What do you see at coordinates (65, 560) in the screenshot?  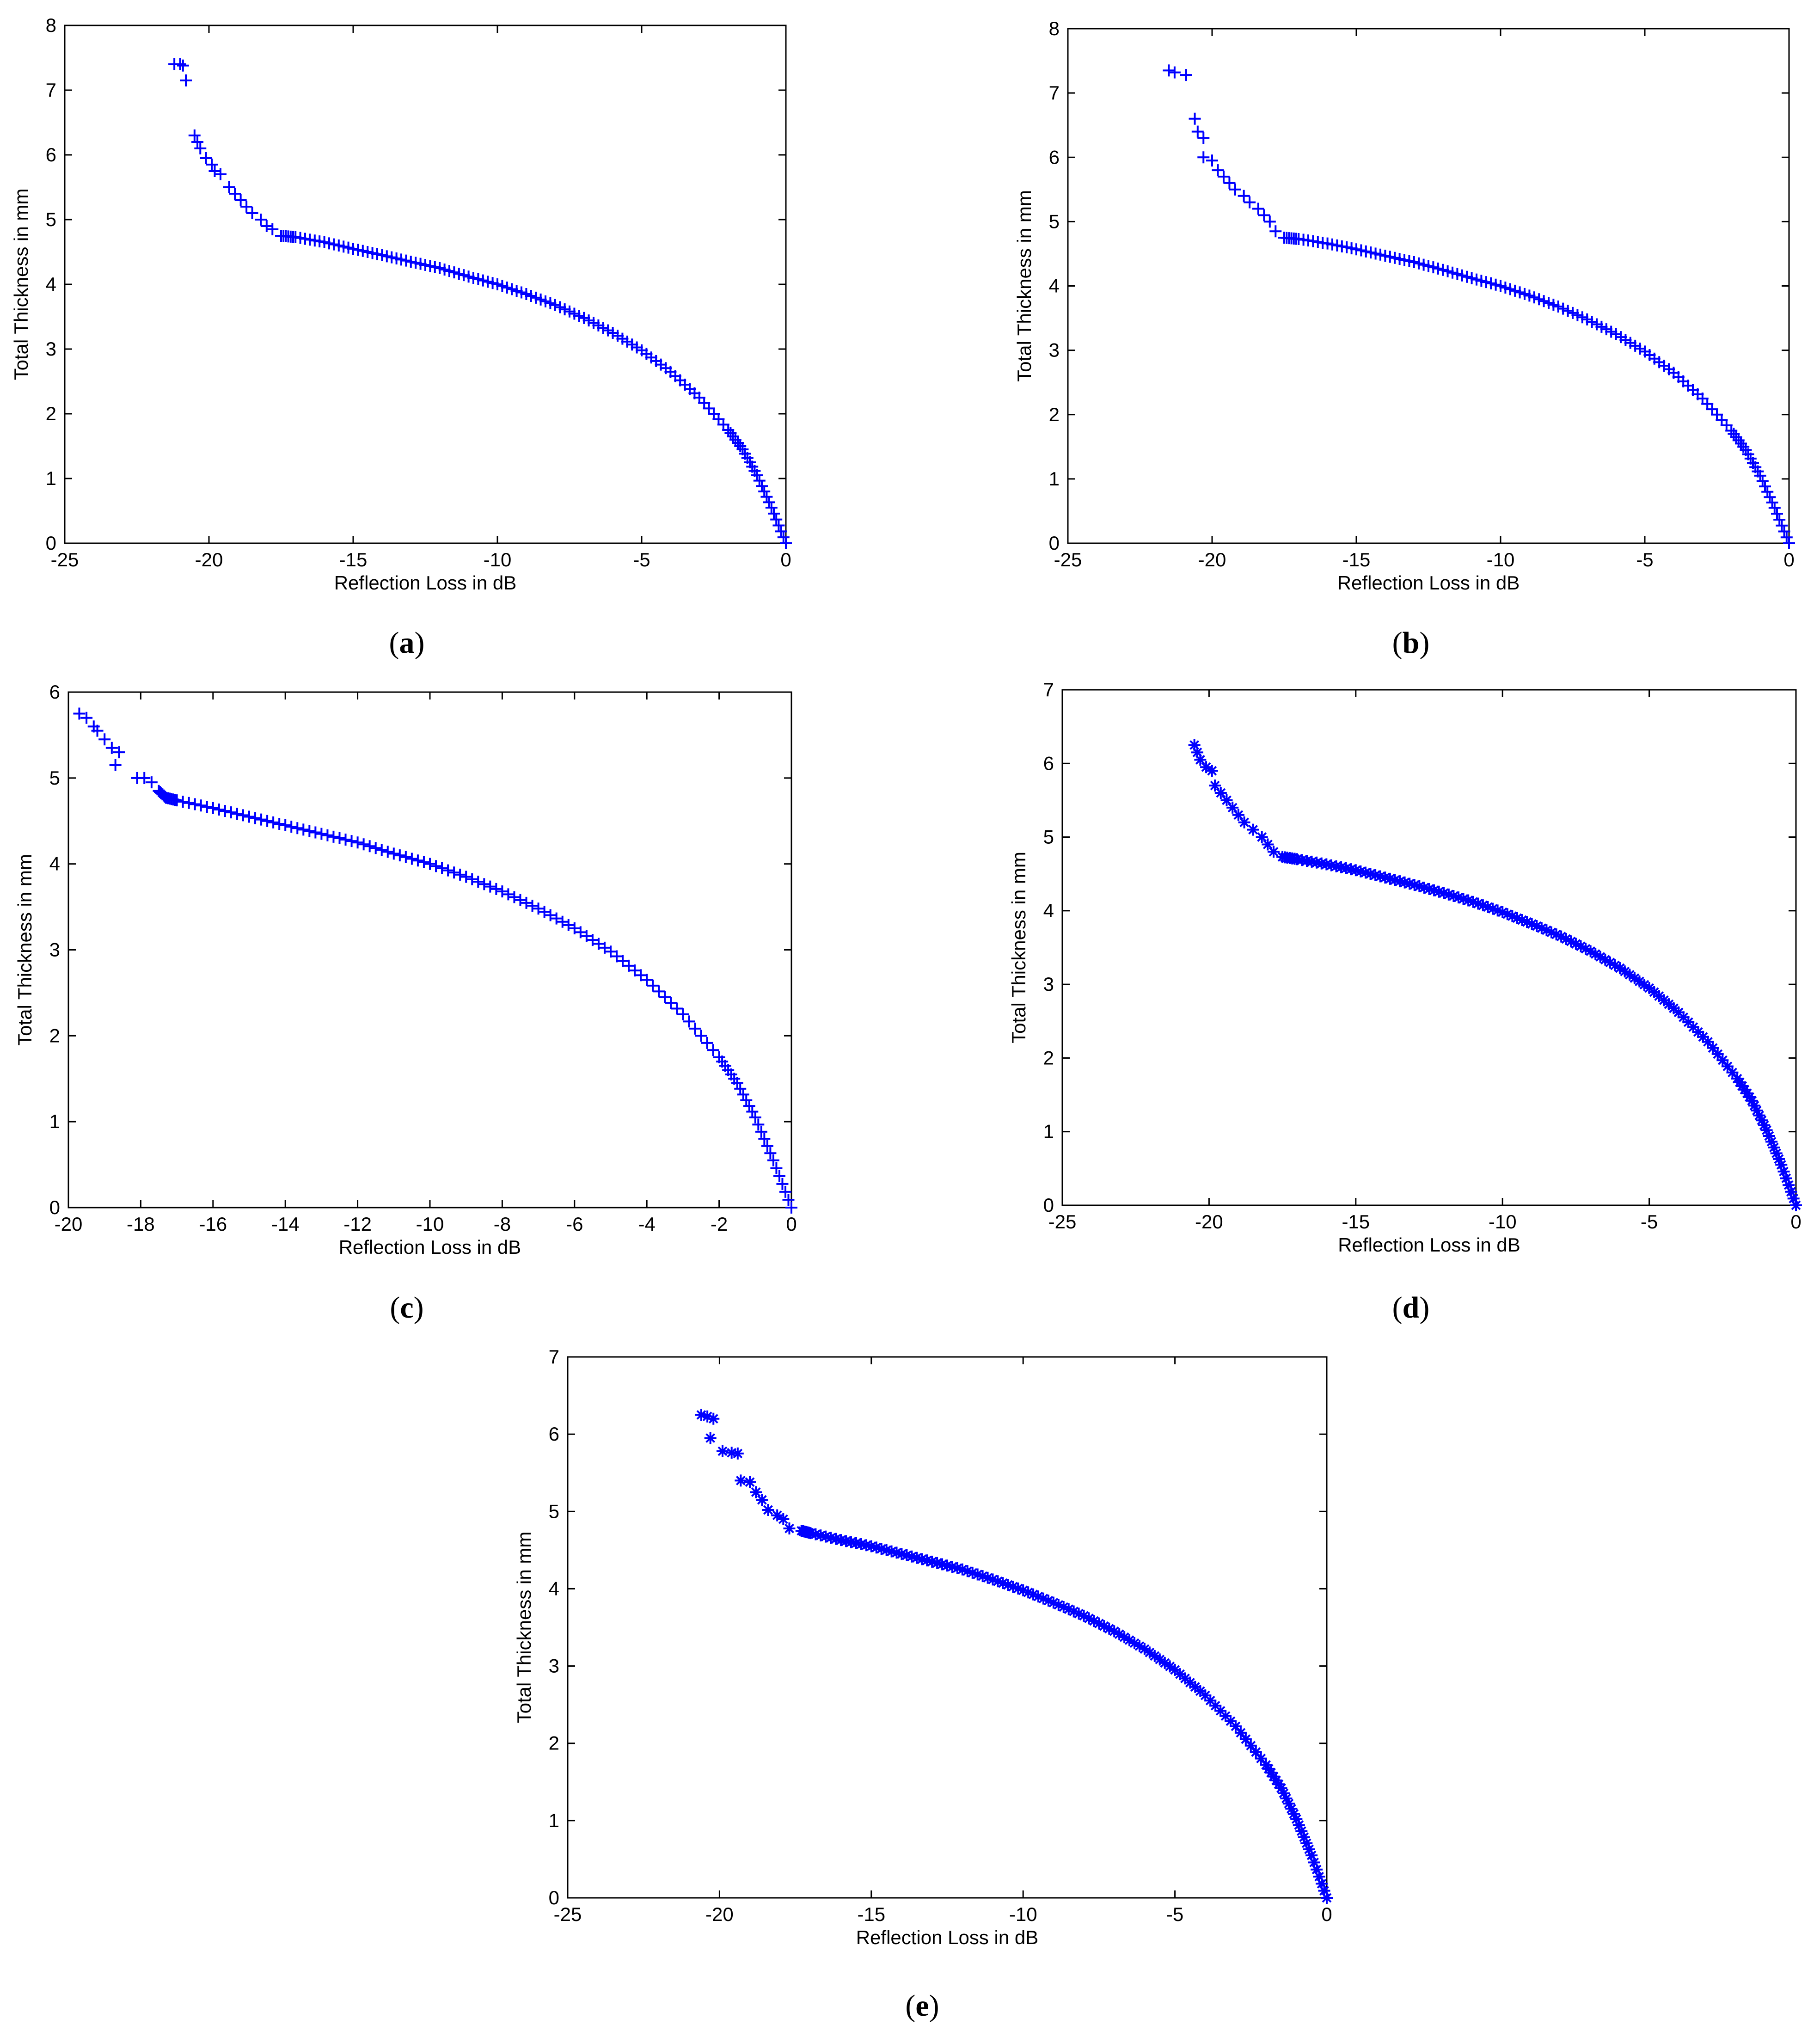 I see `x-tick-label-a: -25` at bounding box center [65, 560].